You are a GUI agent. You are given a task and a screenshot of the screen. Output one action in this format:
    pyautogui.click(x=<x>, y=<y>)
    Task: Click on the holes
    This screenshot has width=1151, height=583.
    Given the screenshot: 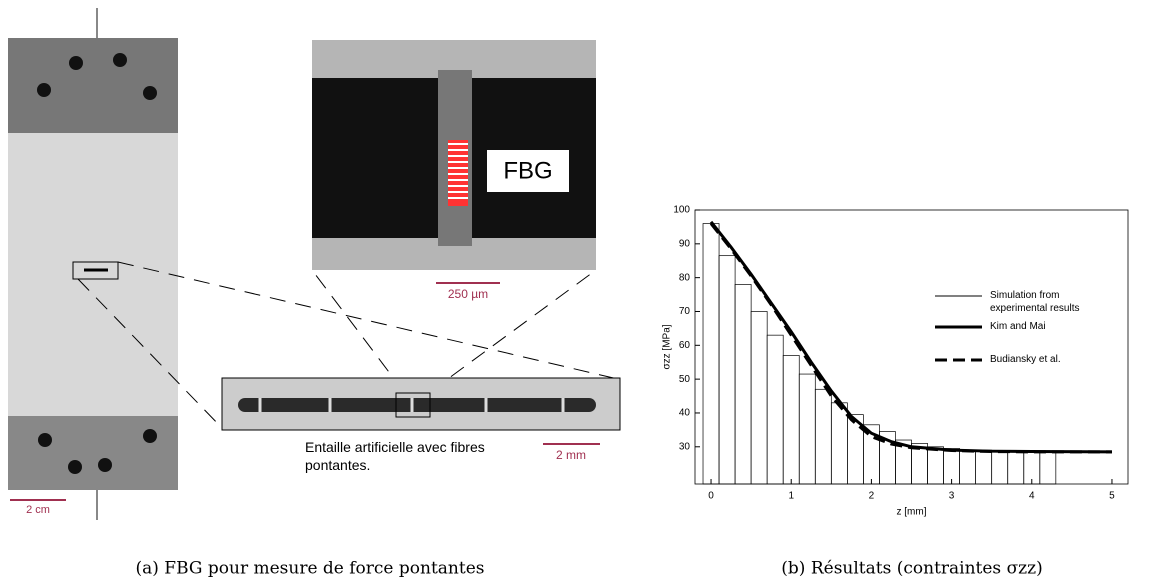 What is the action you would take?
    pyautogui.click(x=97, y=263)
    